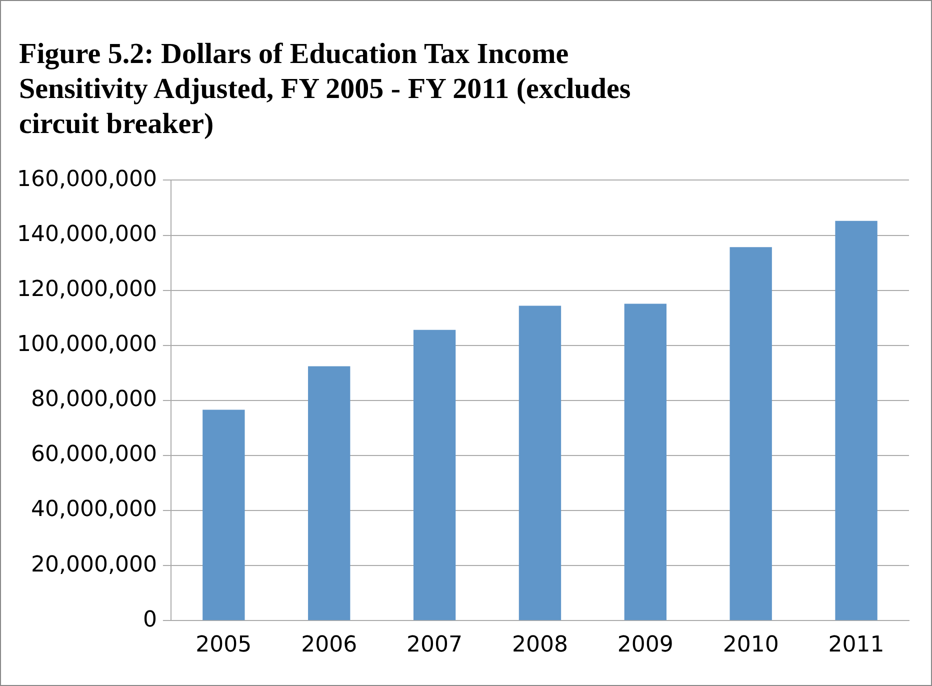 The image size is (932, 686). Describe the element at coordinates (149, 619) in the screenshot. I see `y-tick-label: 0` at that location.